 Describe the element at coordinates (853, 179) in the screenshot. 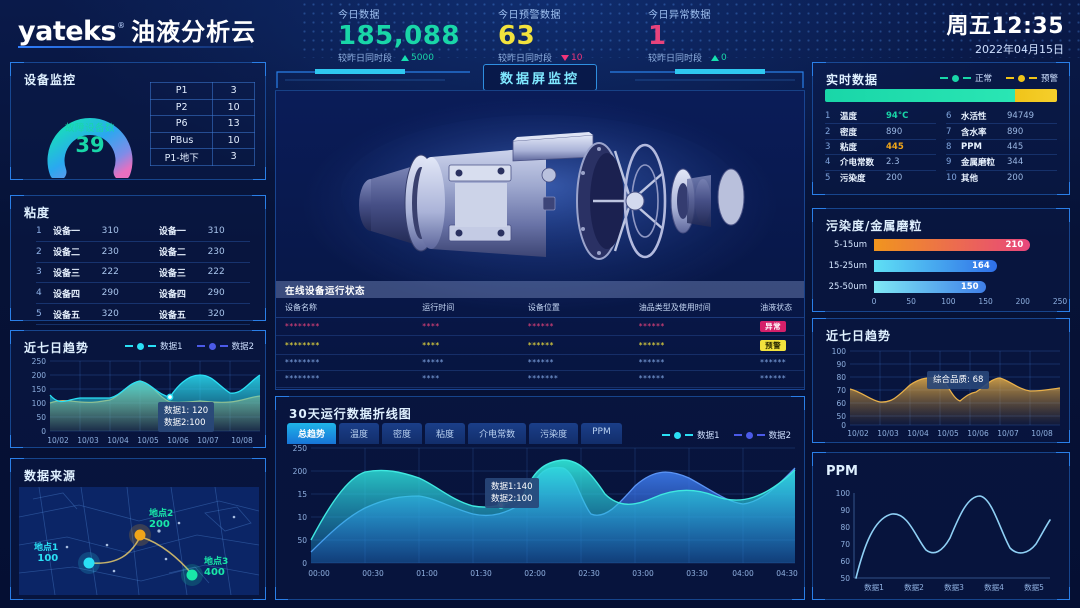

I see `metric-name: 污染度` at that location.